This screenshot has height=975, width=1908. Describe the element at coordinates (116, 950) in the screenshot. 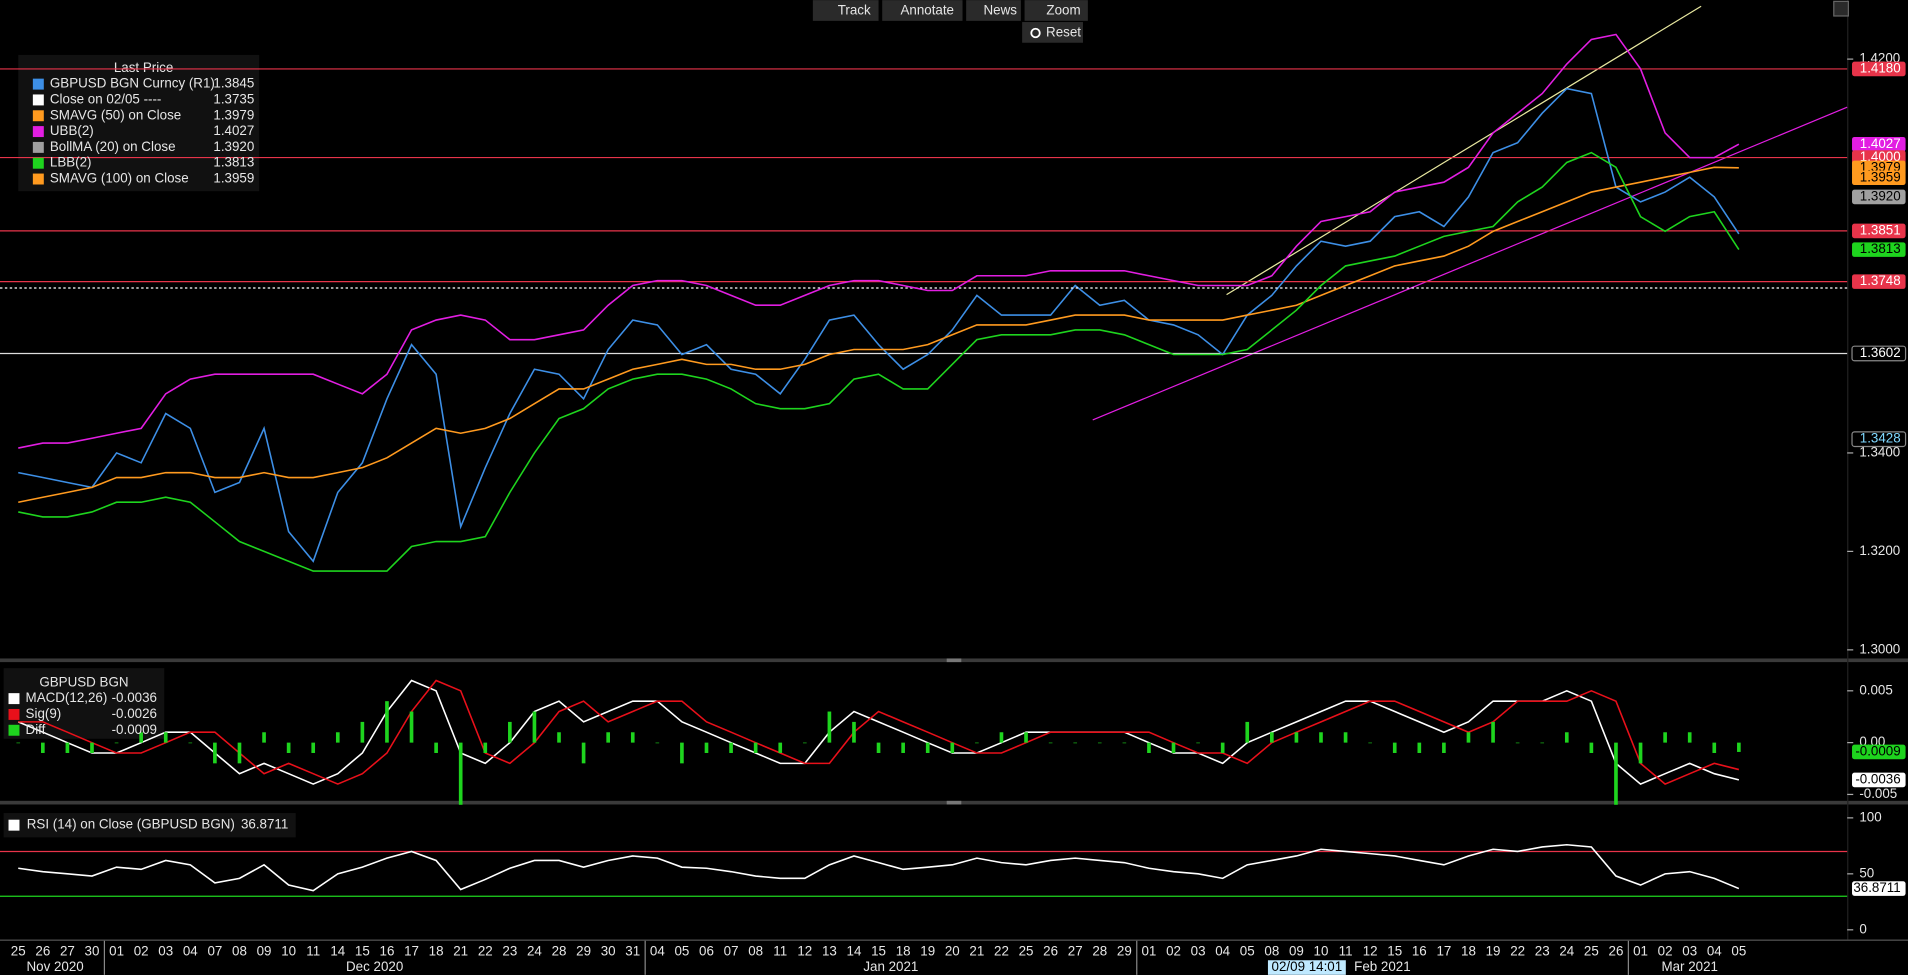

I see `x-tick-label: 01` at that location.